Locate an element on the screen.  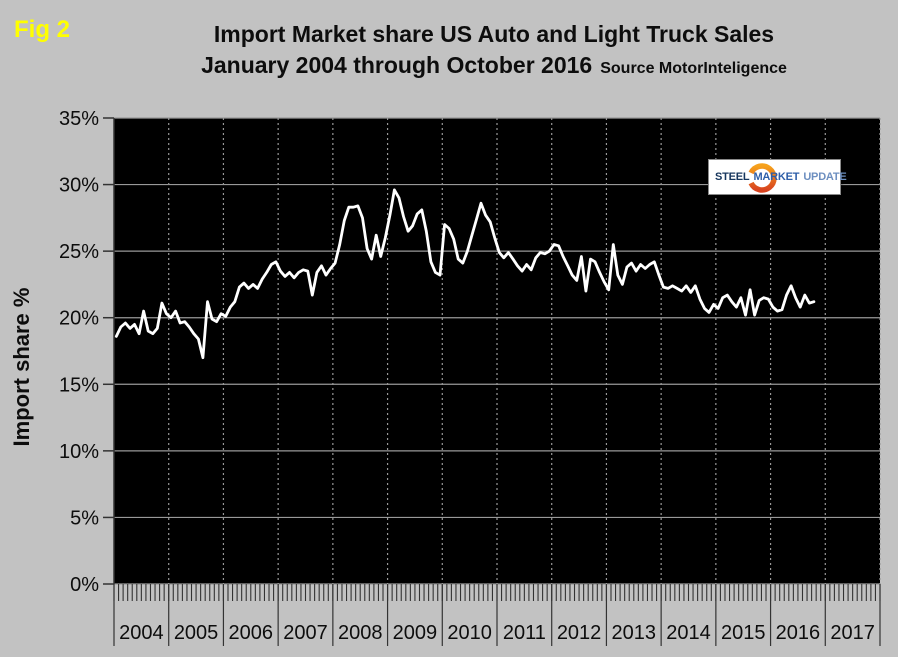
y-tick-label: 5% is located at coordinates (84, 518).